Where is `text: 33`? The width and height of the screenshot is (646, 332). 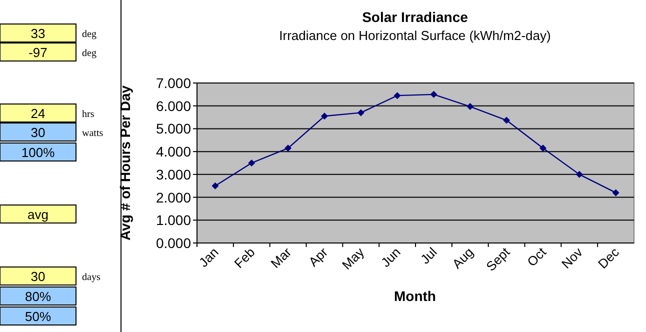
text: 33 is located at coordinates (38, 33).